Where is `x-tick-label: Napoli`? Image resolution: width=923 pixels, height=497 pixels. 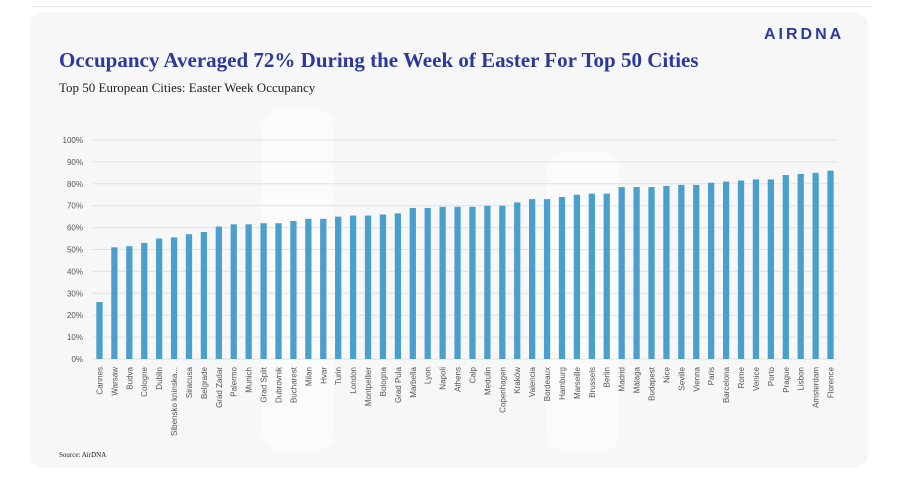
x-tick-label: Napoli is located at coordinates (443, 378).